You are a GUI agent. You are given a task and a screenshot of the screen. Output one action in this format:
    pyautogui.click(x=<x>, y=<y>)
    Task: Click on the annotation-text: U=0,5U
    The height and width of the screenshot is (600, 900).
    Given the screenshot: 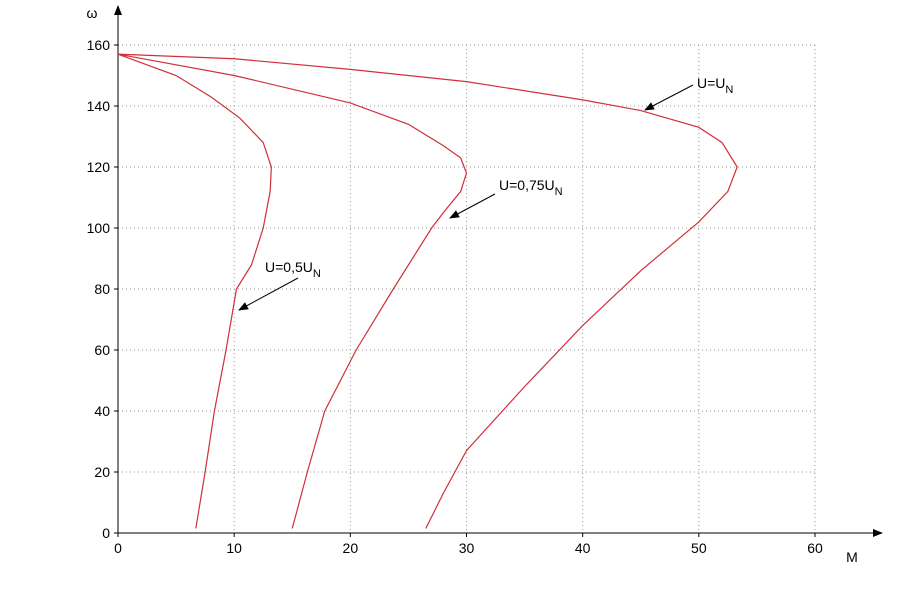 What is the action you would take?
    pyautogui.click(x=289, y=267)
    